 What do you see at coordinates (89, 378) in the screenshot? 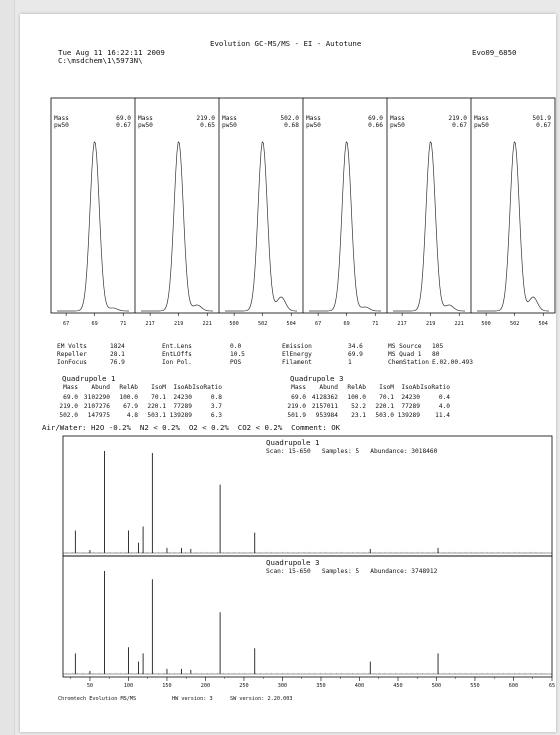
I see `quad-title: Quadrupole 1` at bounding box center [89, 378].